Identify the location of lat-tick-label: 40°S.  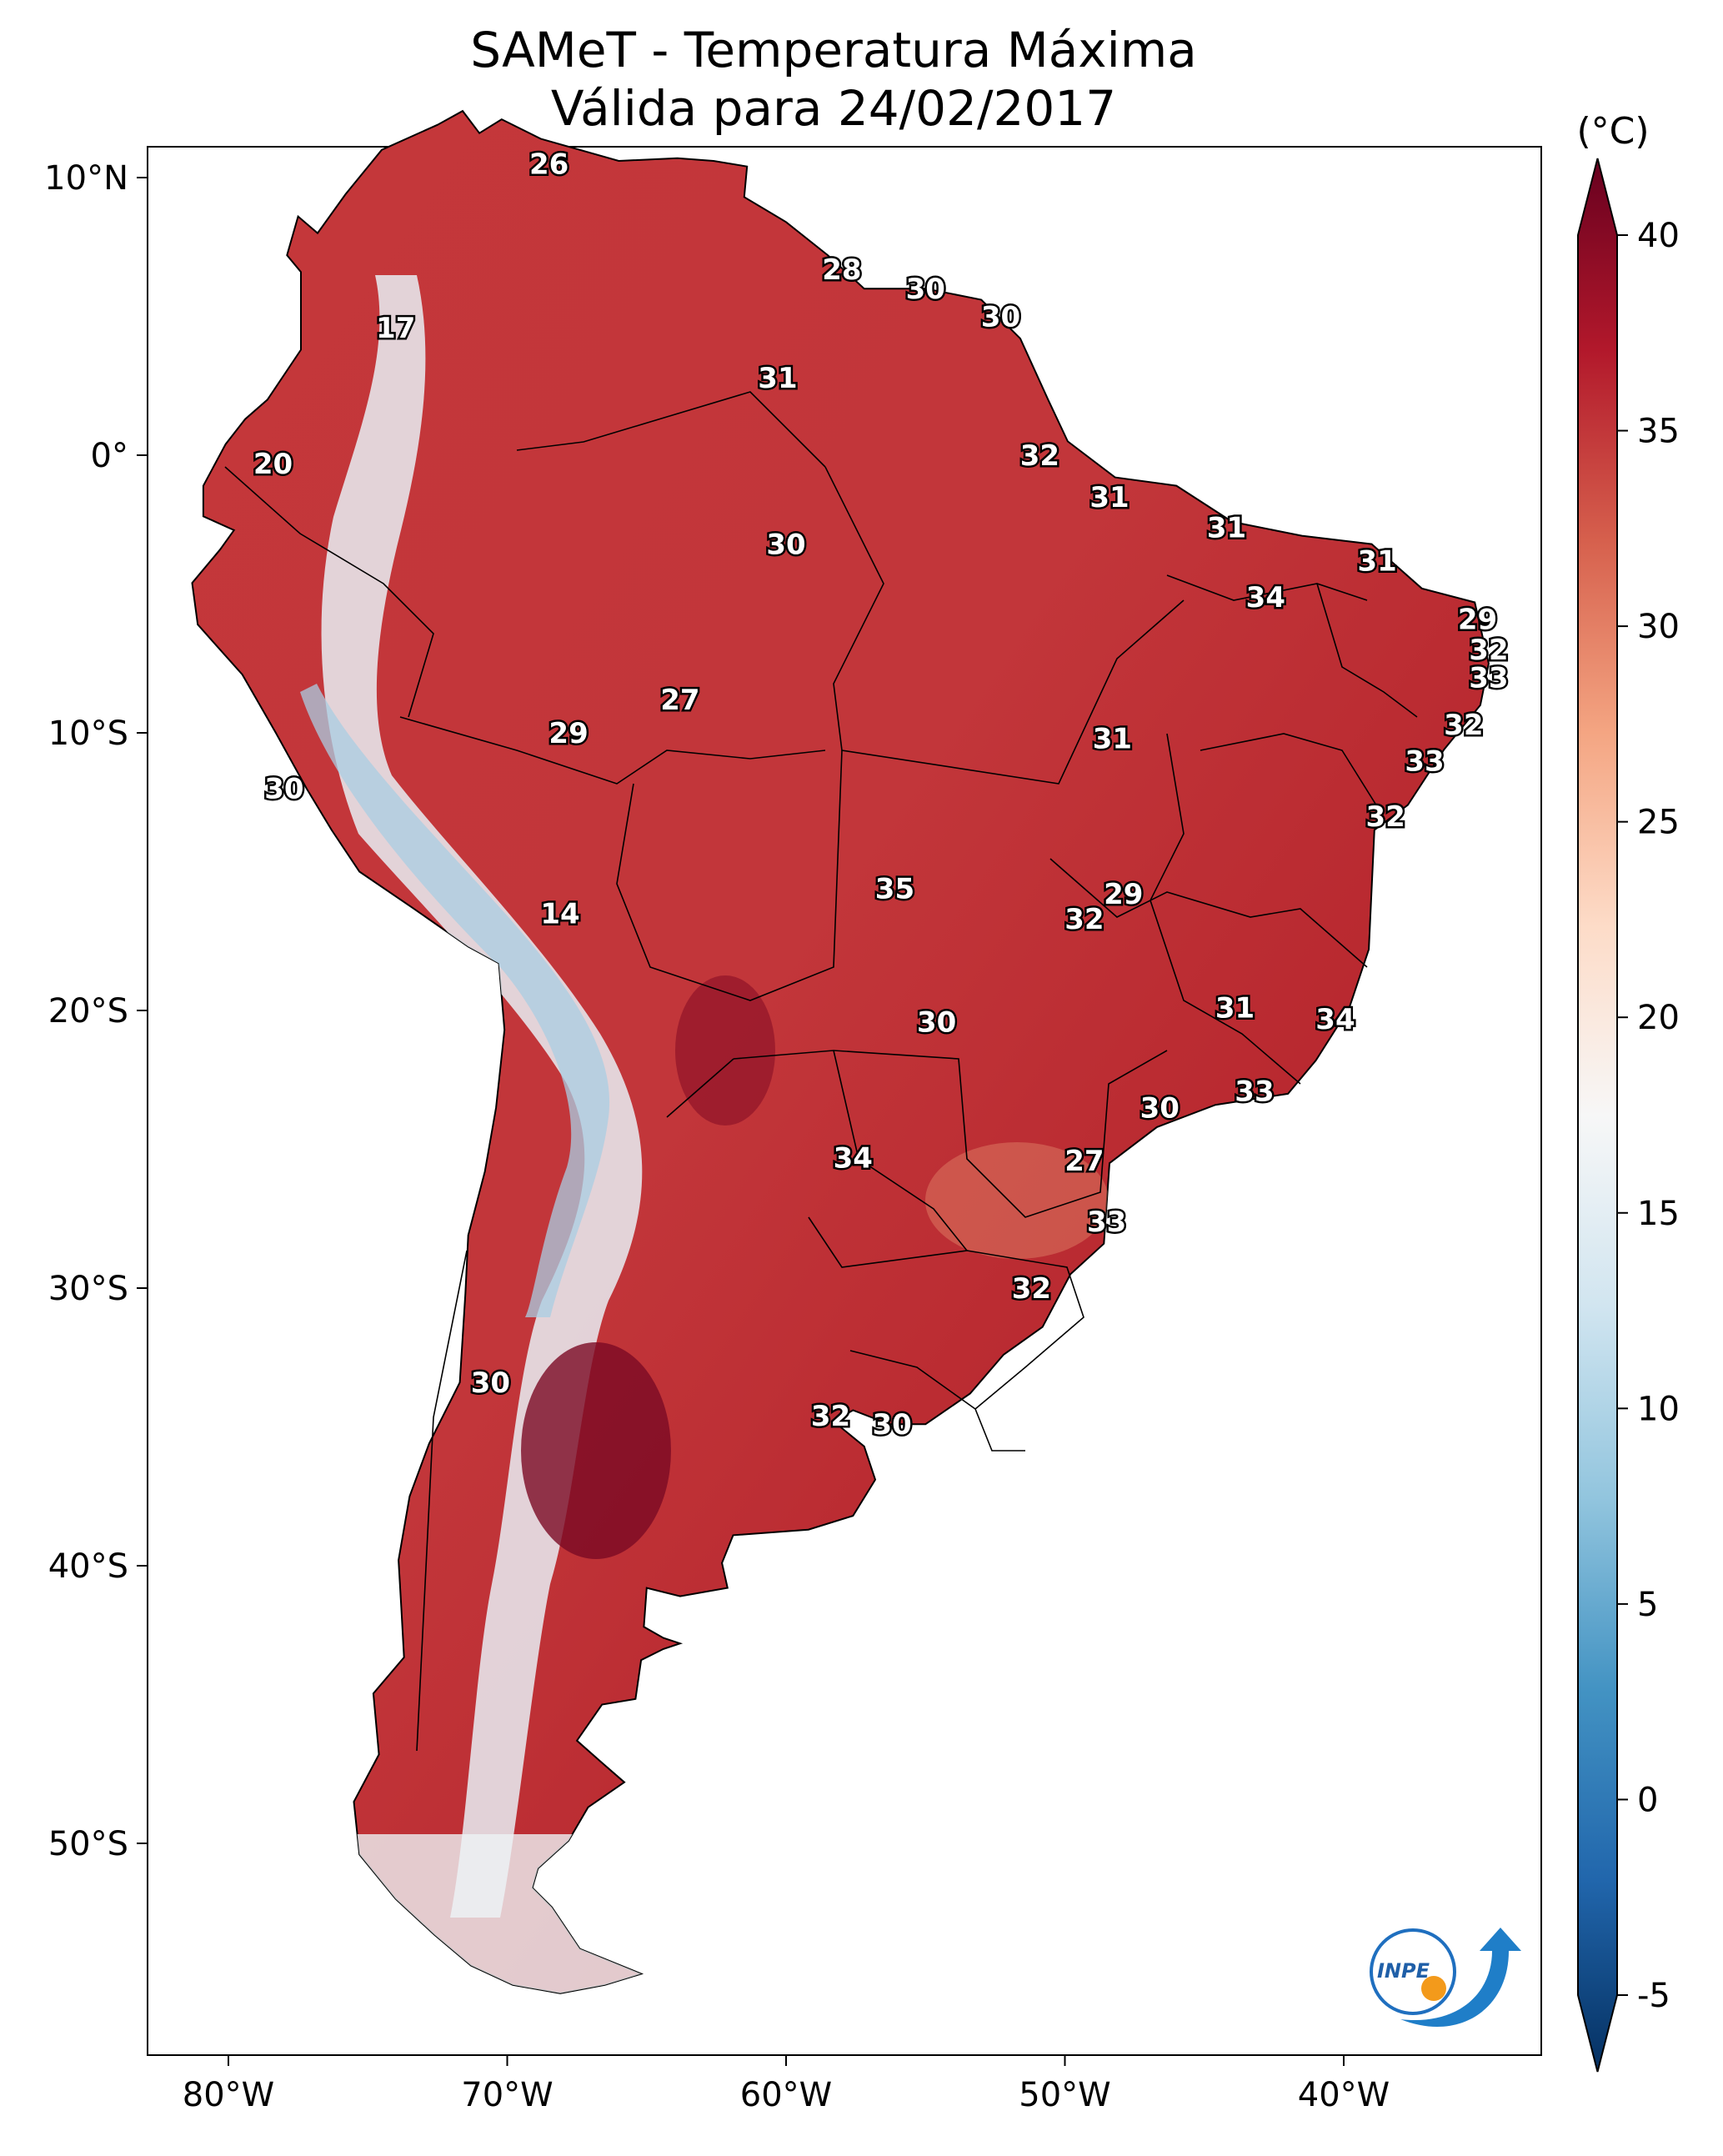
(88, 1566).